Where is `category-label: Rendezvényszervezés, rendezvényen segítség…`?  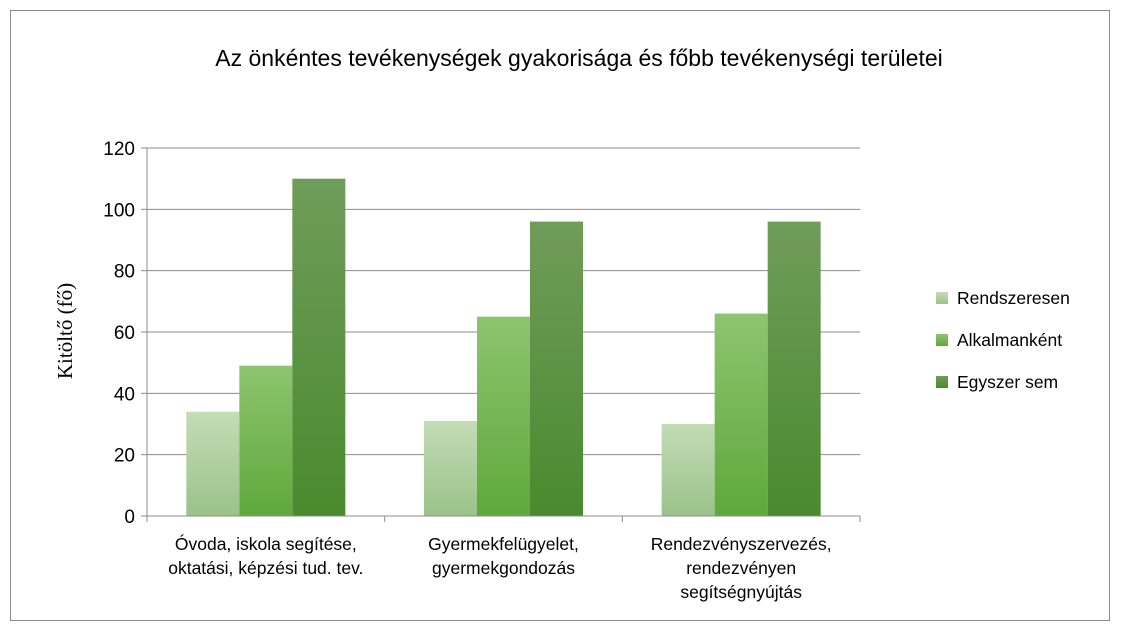
category-label: Rendezvényszervezés, rendezvényen segítség… is located at coordinates (741, 568).